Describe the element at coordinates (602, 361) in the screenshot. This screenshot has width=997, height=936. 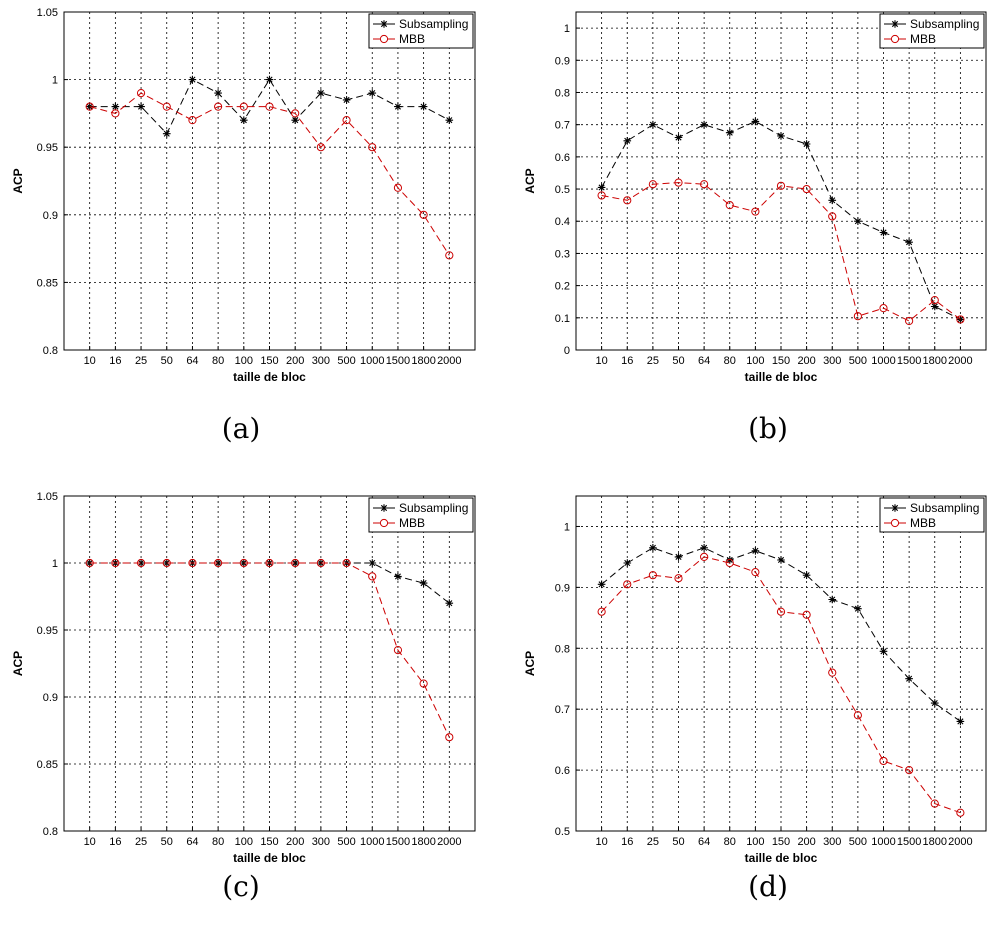
I see `x-tick-label: 10` at that location.